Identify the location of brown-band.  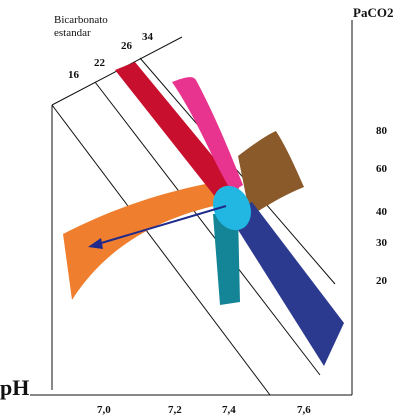
(271, 173).